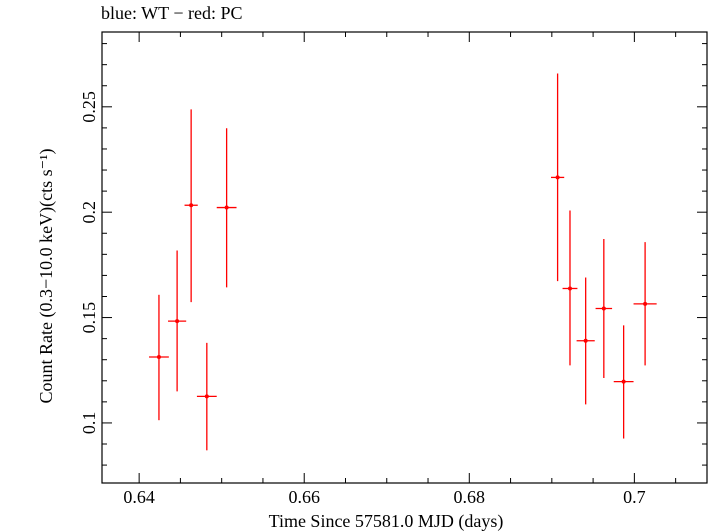 This screenshot has width=709, height=532. What do you see at coordinates (89, 212) in the screenshot?
I see `y-tick-label: 0.2` at bounding box center [89, 212].